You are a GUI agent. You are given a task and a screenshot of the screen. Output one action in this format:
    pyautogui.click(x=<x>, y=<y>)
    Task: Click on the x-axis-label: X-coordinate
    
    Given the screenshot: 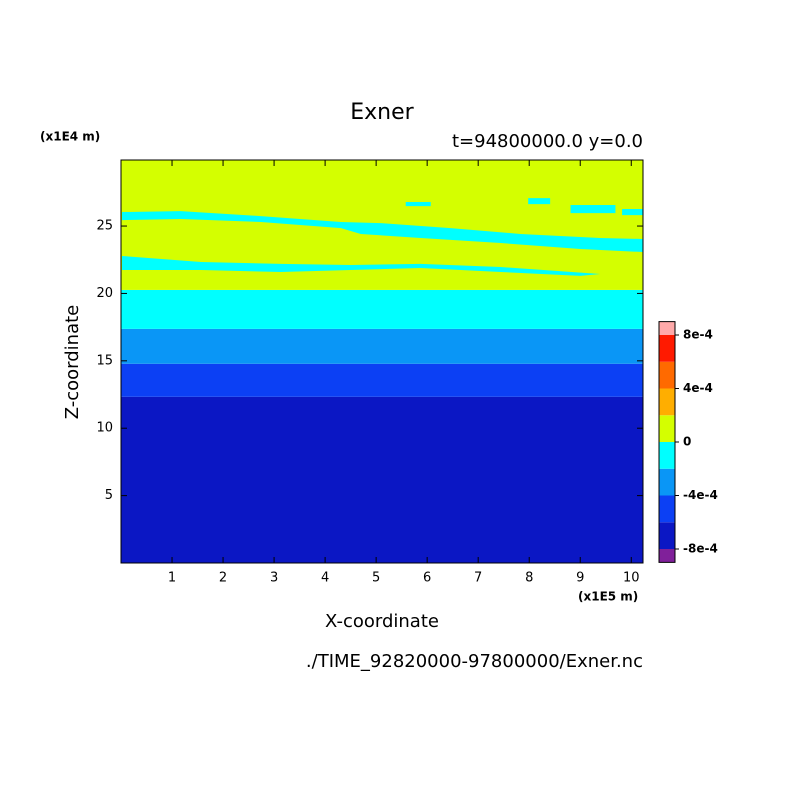 What is the action you would take?
    pyautogui.click(x=382, y=621)
    